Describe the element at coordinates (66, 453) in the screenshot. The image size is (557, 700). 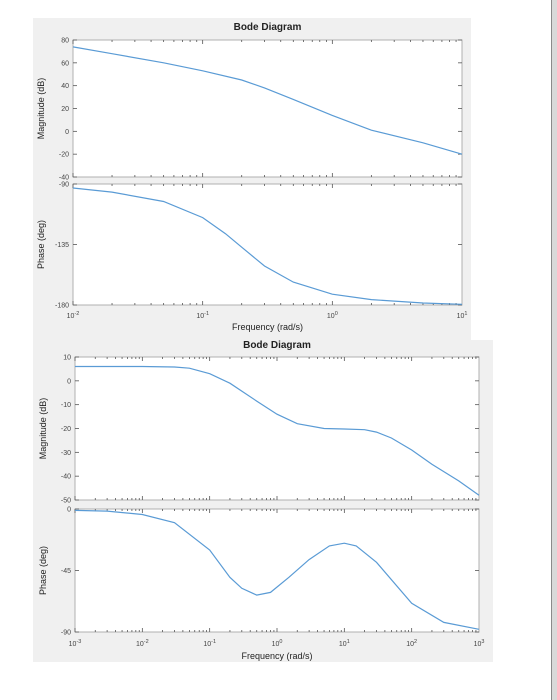
I see `y-tick-label: -30` at that location.